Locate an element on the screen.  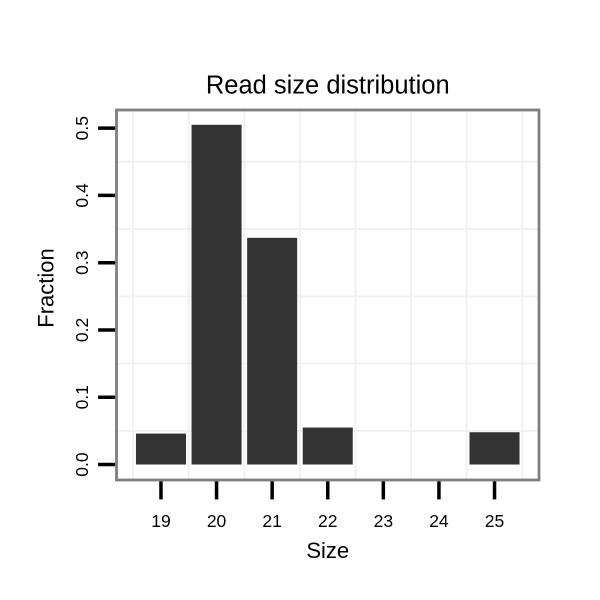
y-tick-label: 0.4 is located at coordinates (82, 195).